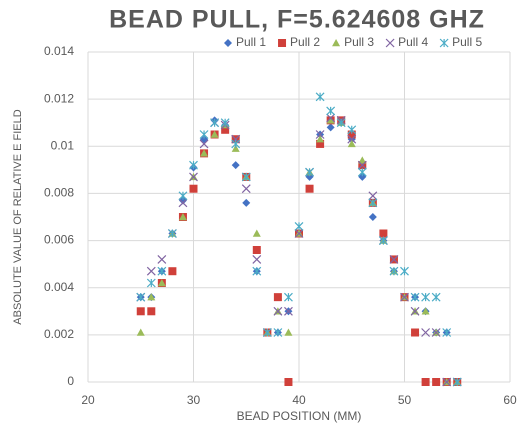 This screenshot has width=520, height=428. I want to click on legend-label: Pull 5, so click(467, 42).